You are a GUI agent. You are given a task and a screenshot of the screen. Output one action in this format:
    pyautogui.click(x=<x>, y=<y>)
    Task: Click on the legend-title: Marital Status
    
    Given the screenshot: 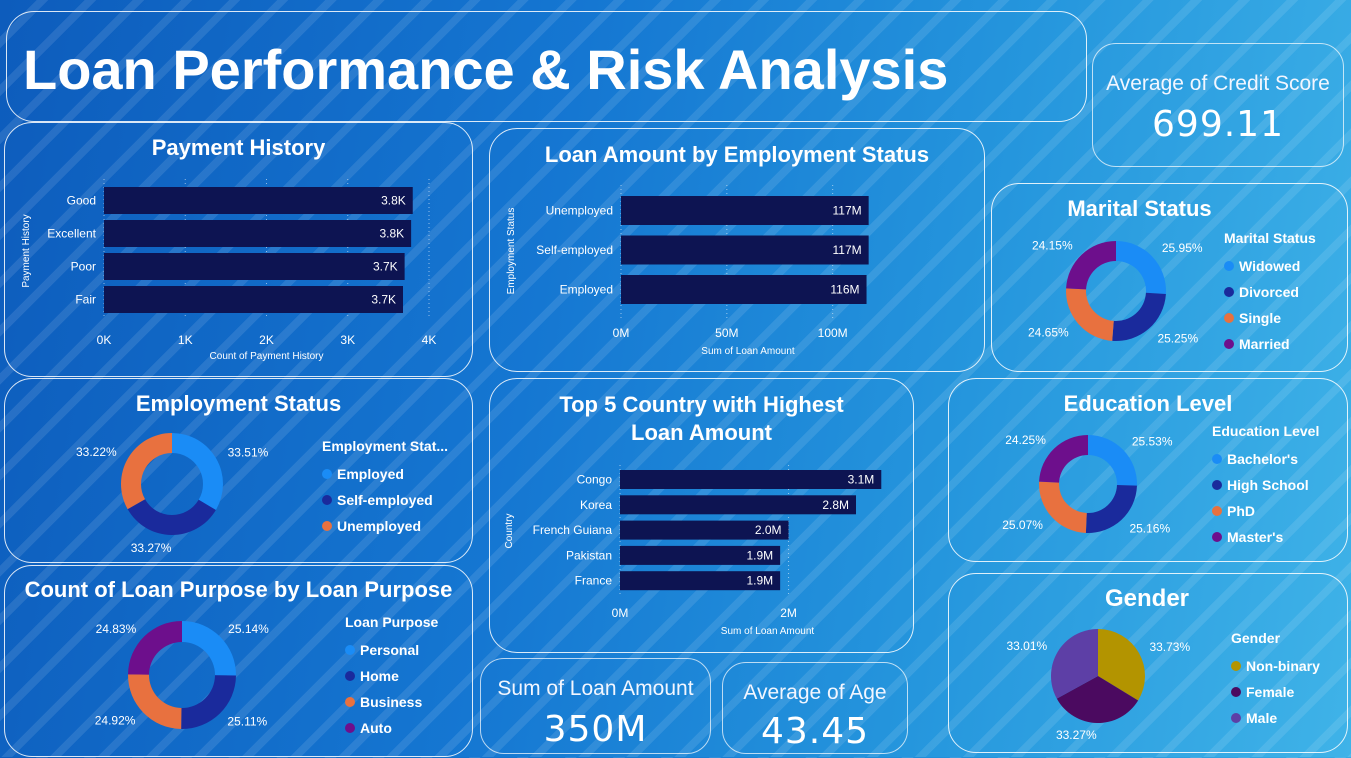 What is the action you would take?
    pyautogui.click(x=1270, y=238)
    